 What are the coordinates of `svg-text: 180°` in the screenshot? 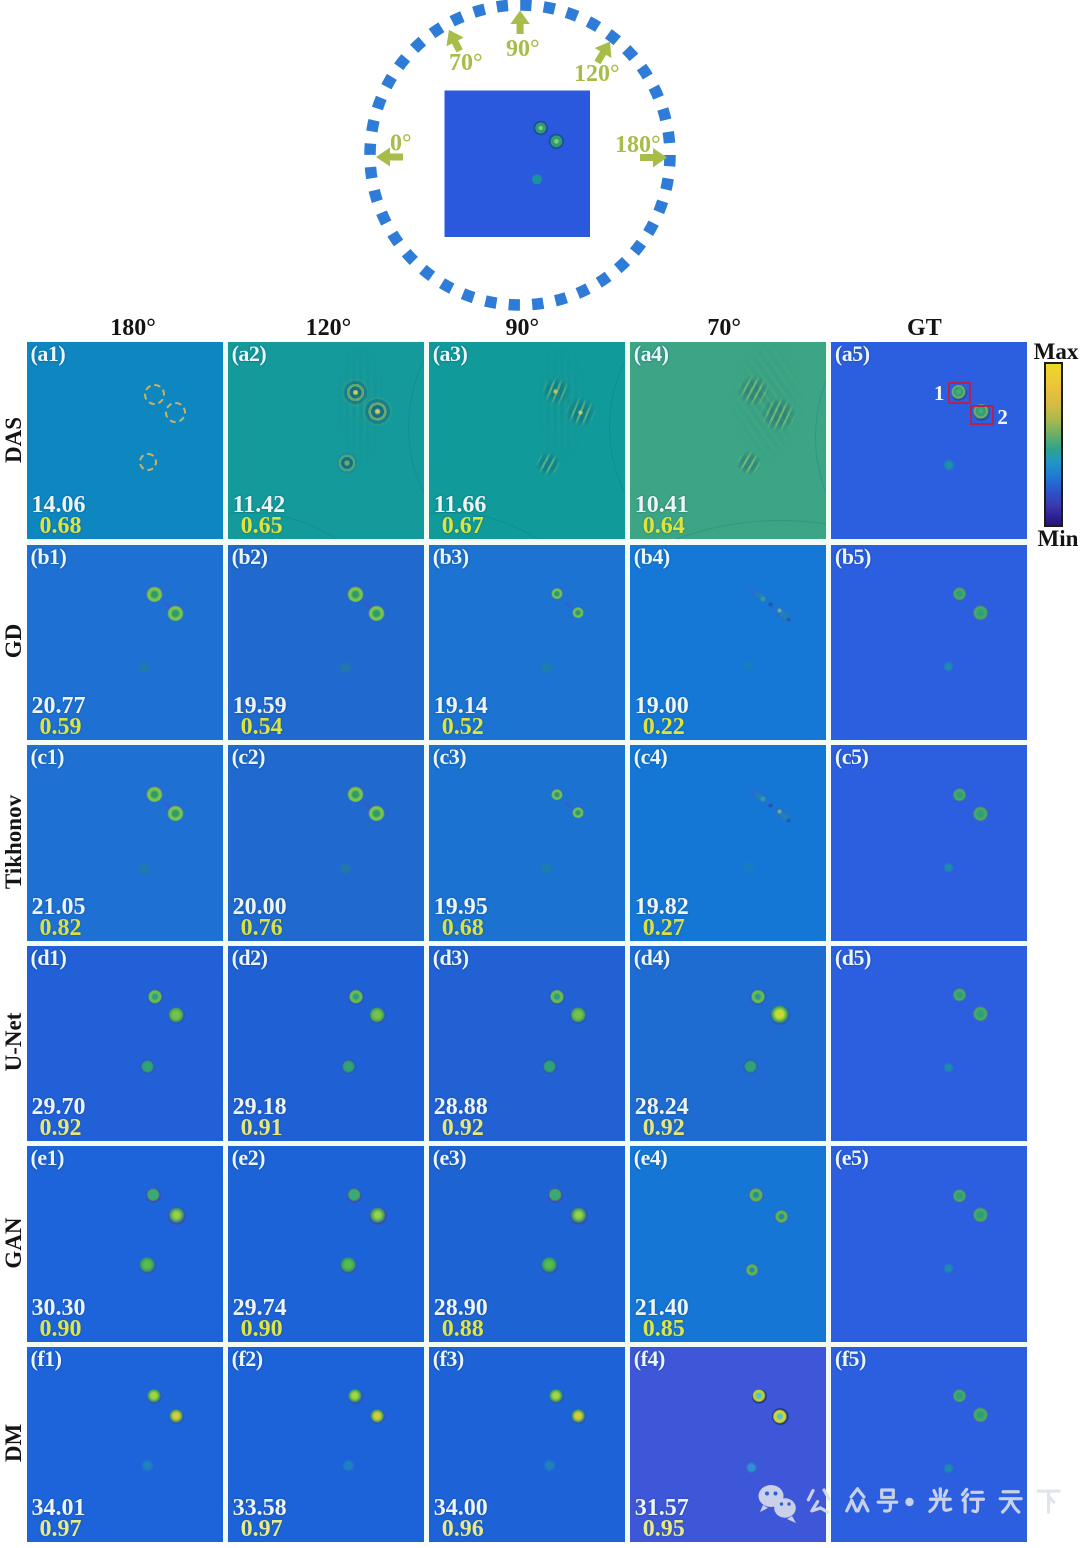 It's located at (638, 145).